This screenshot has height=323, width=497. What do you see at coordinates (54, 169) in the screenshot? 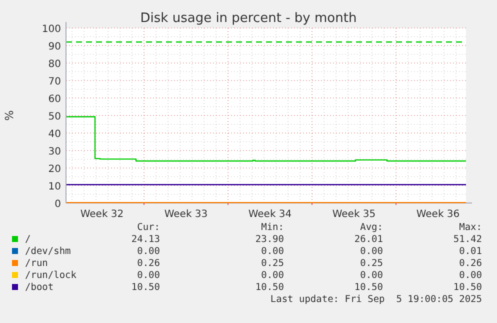
I see `y-tick-label: 20` at bounding box center [54, 169].